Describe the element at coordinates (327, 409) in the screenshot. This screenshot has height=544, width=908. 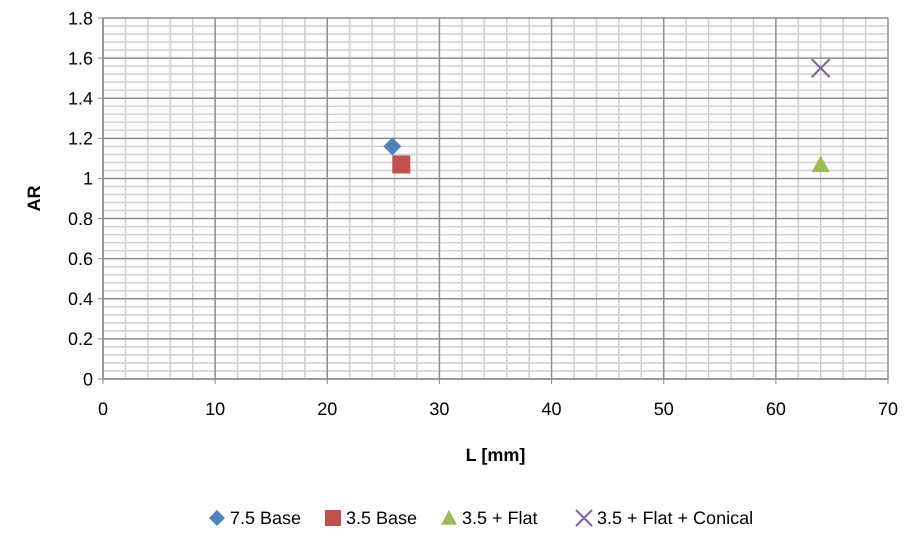
I see `x-tick-label: 20` at that location.